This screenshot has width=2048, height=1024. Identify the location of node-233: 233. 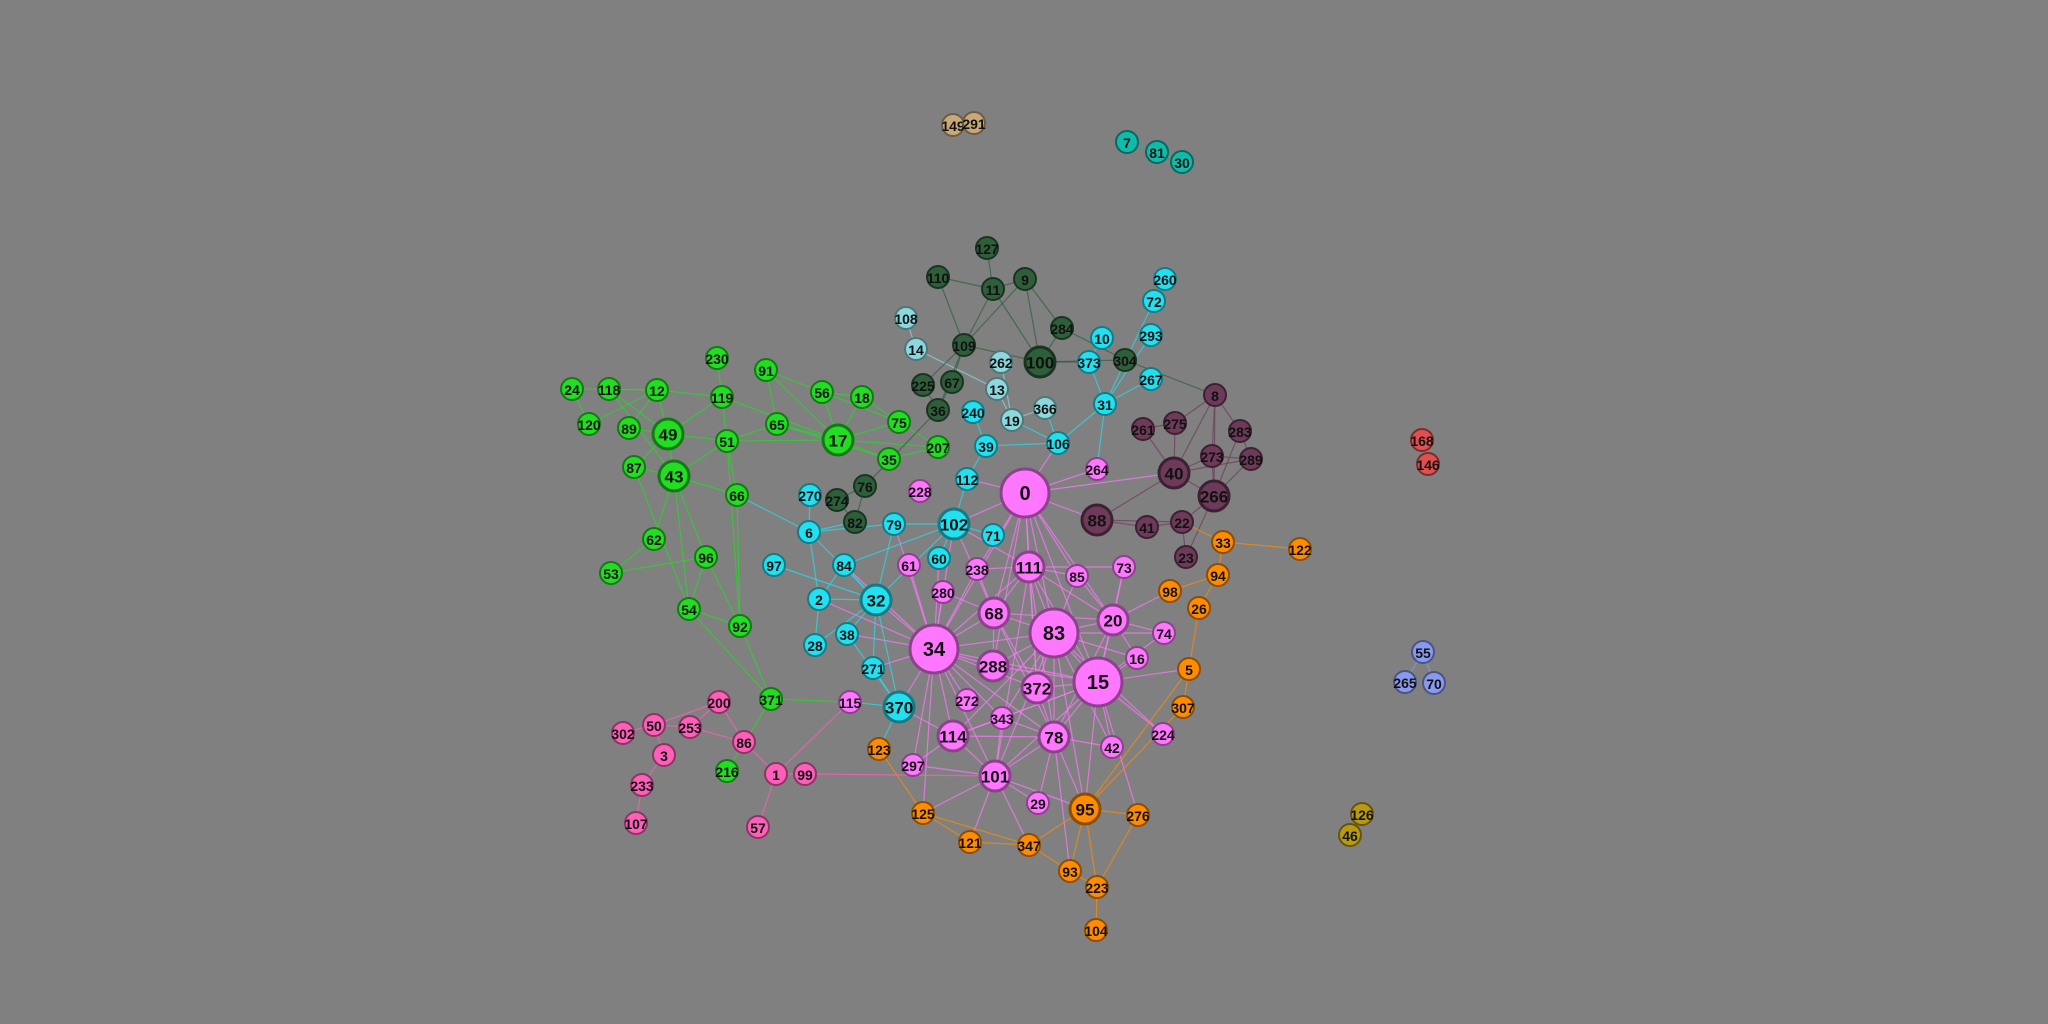
(642, 785).